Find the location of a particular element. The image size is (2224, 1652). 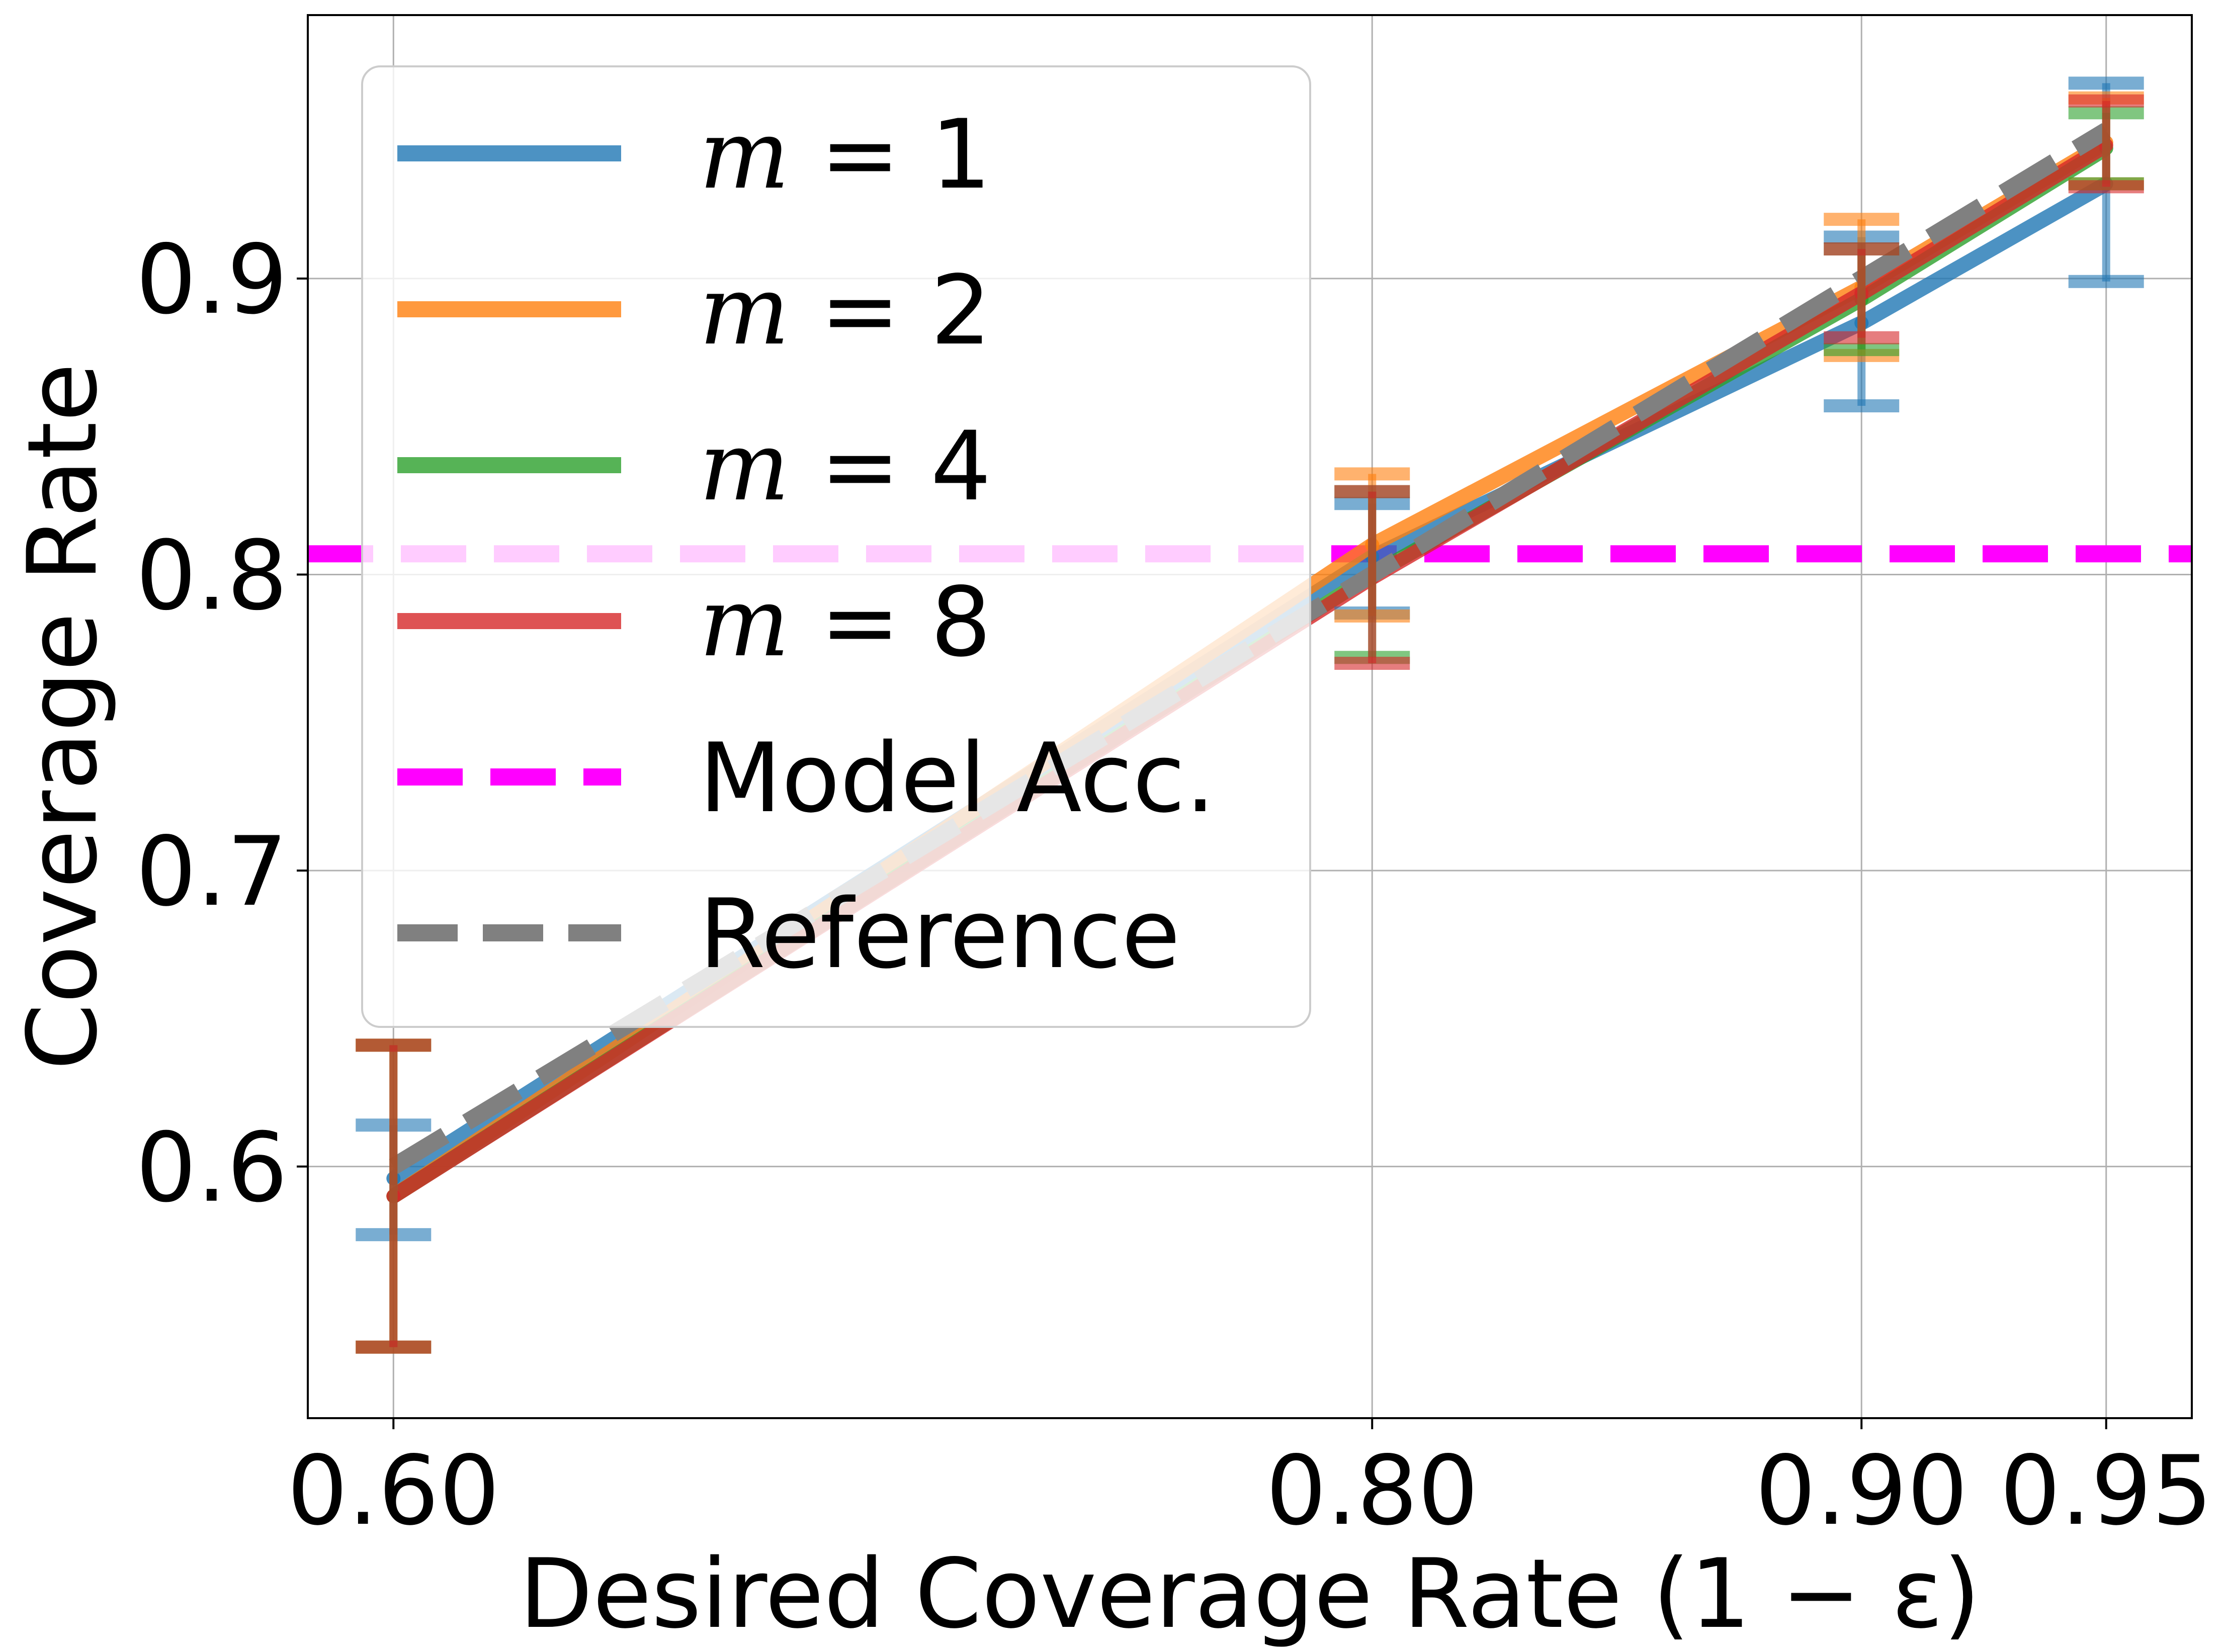

legend-label: Reference is located at coordinates (939, 934).